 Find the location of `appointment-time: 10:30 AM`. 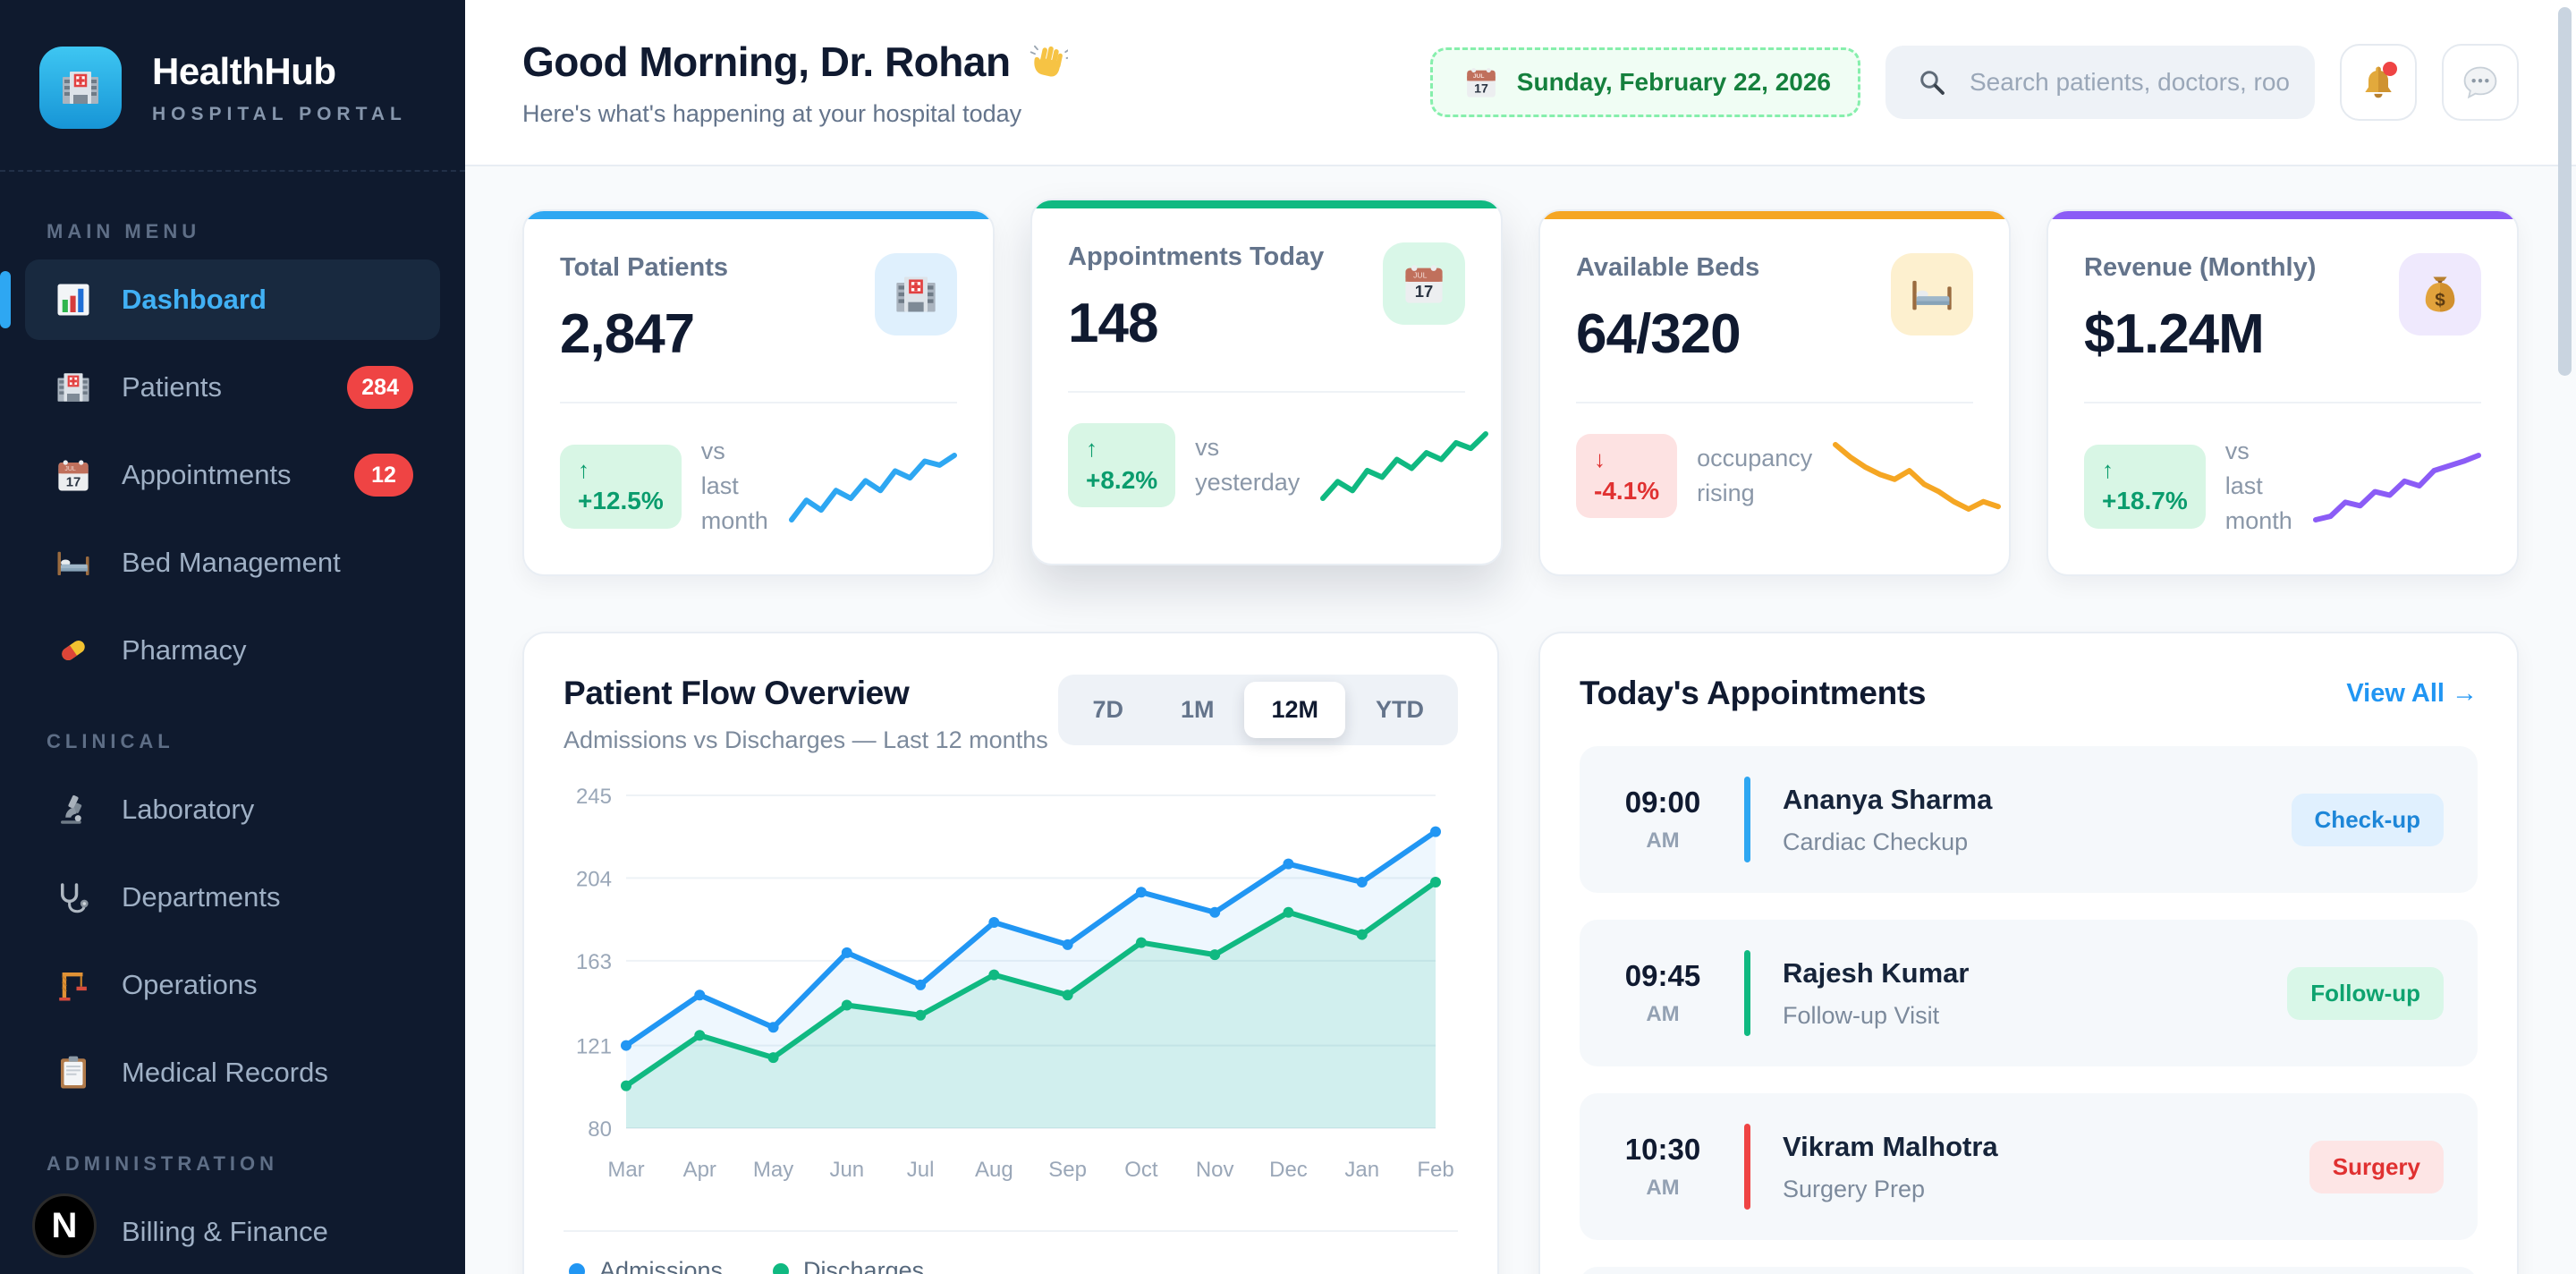

appointment-time: 10:30 AM is located at coordinates (1662, 1167).